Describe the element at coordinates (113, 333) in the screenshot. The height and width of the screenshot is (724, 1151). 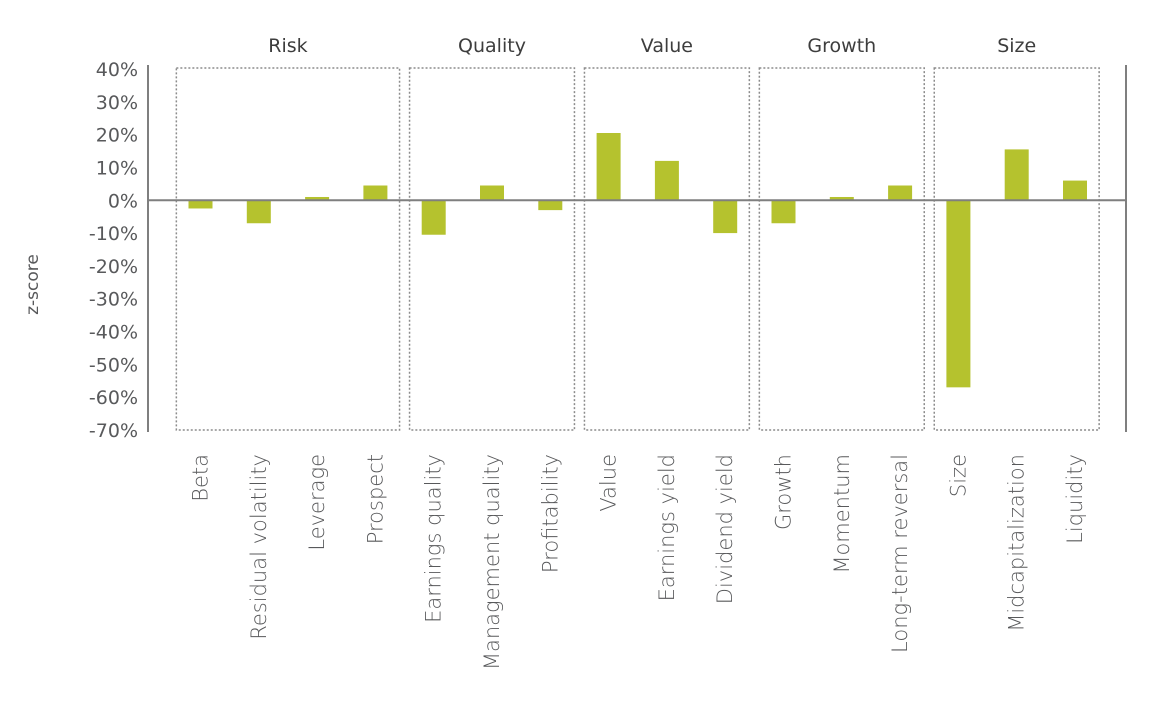
I see `y-tick-label: -40%` at that location.